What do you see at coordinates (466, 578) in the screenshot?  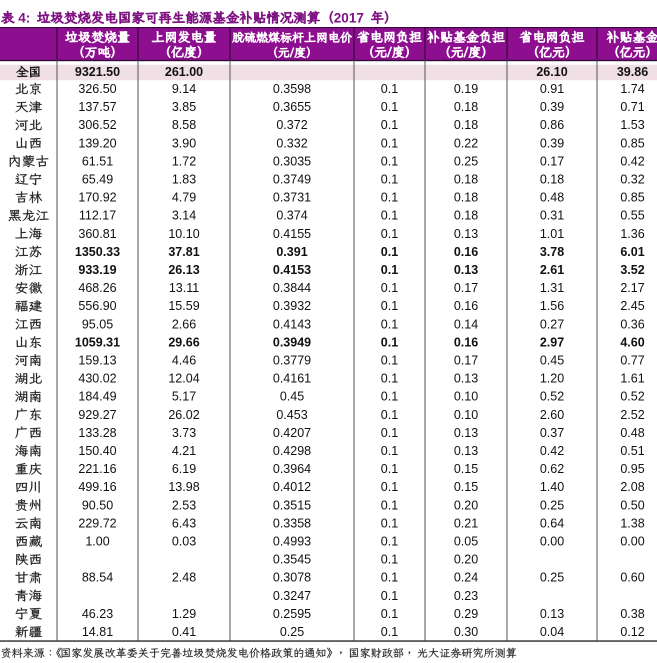 I see `svg-text: 0.24` at bounding box center [466, 578].